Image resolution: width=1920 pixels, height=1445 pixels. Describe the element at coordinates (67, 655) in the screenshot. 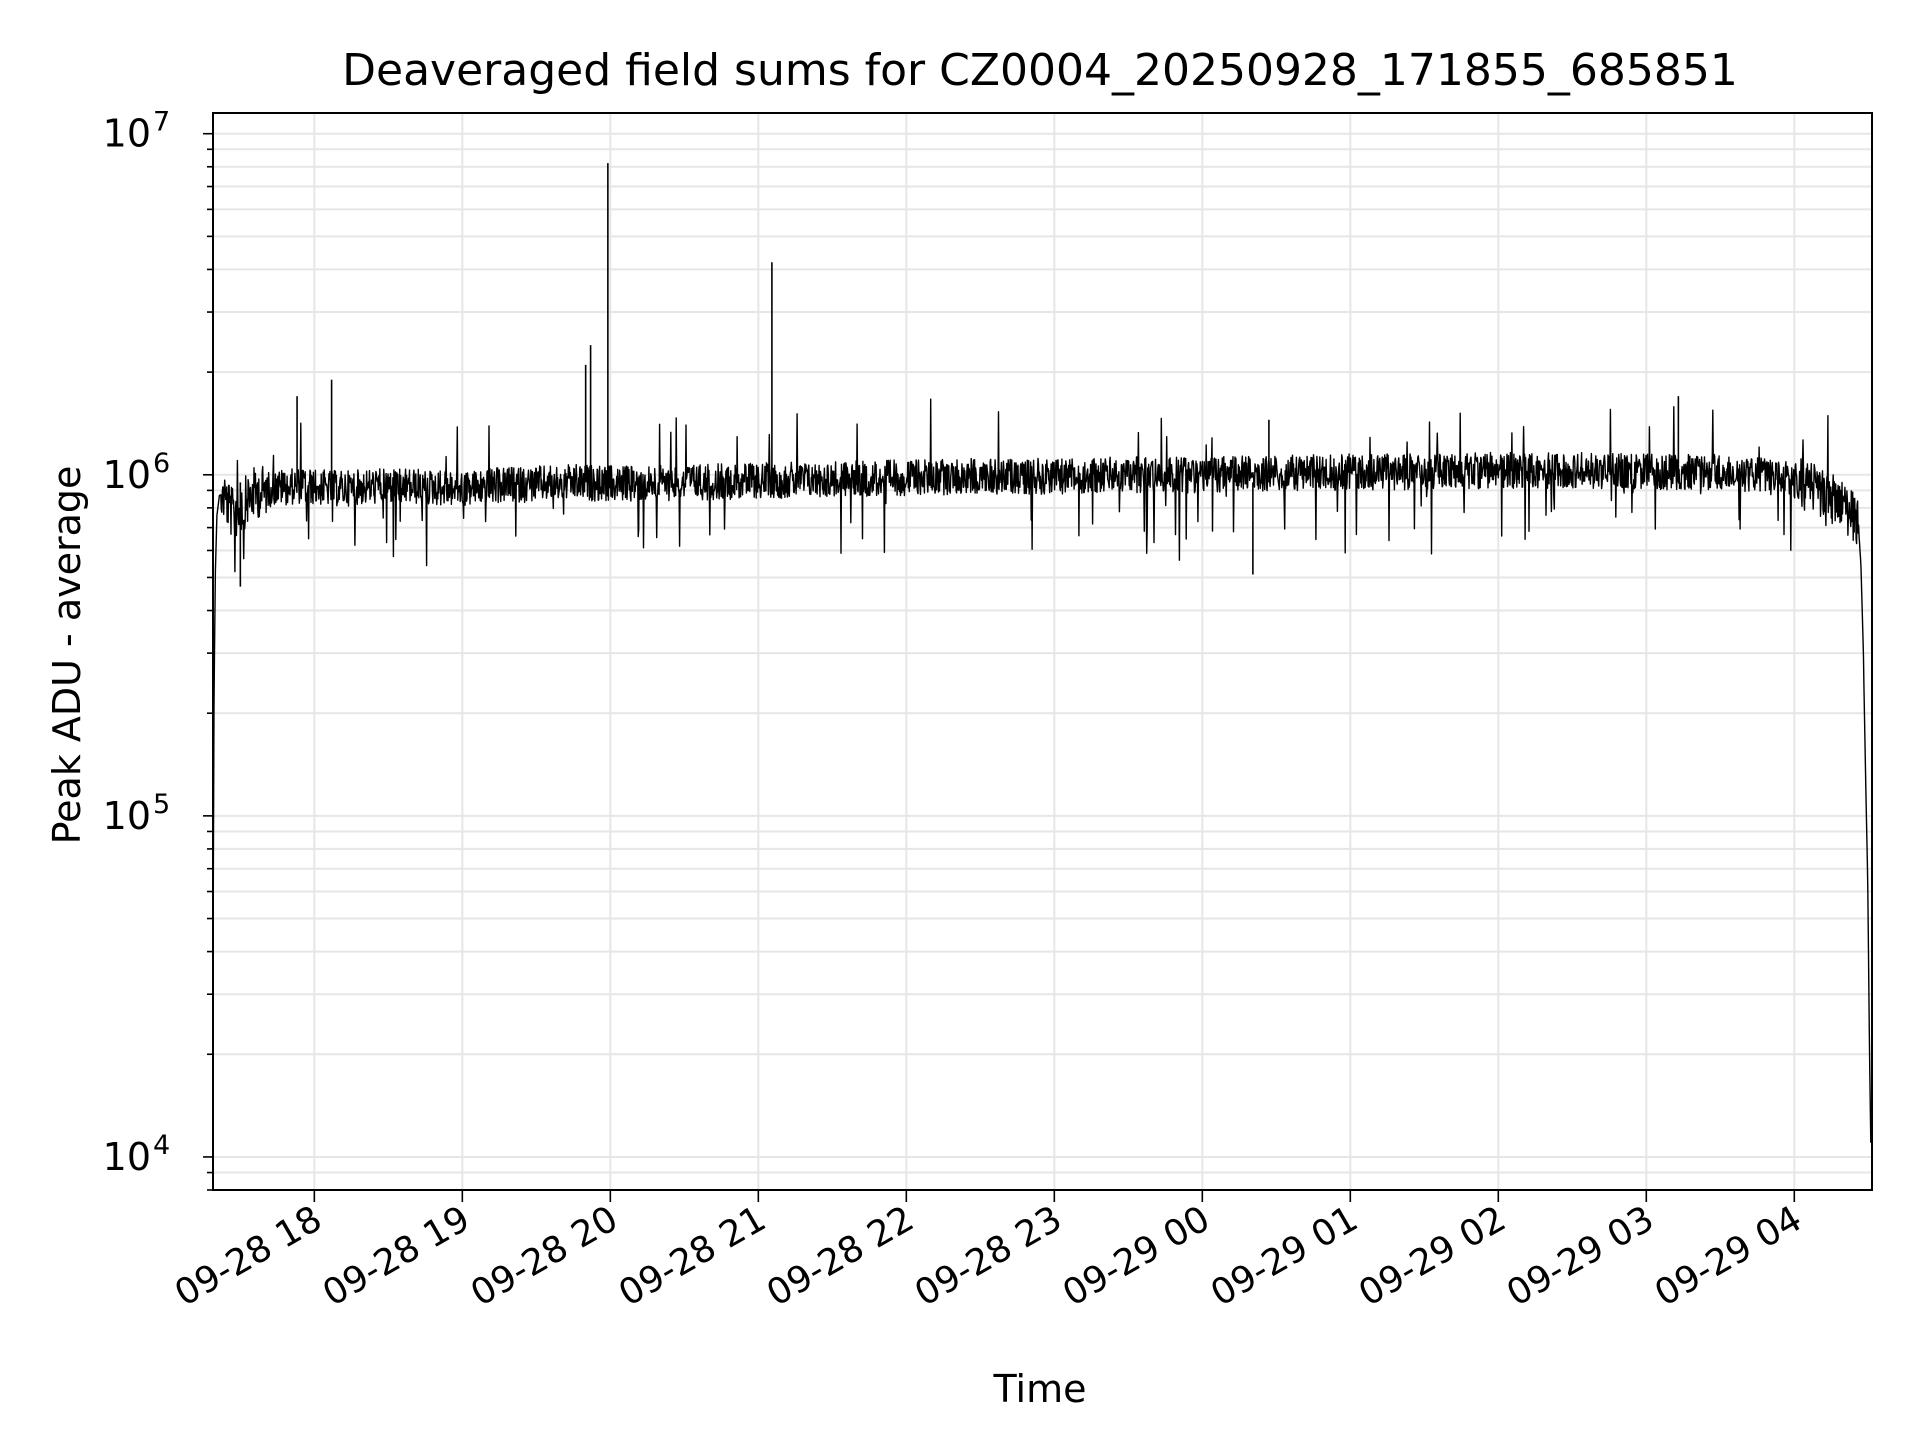

I see `y-axis-label: Peak ADU - average` at that location.